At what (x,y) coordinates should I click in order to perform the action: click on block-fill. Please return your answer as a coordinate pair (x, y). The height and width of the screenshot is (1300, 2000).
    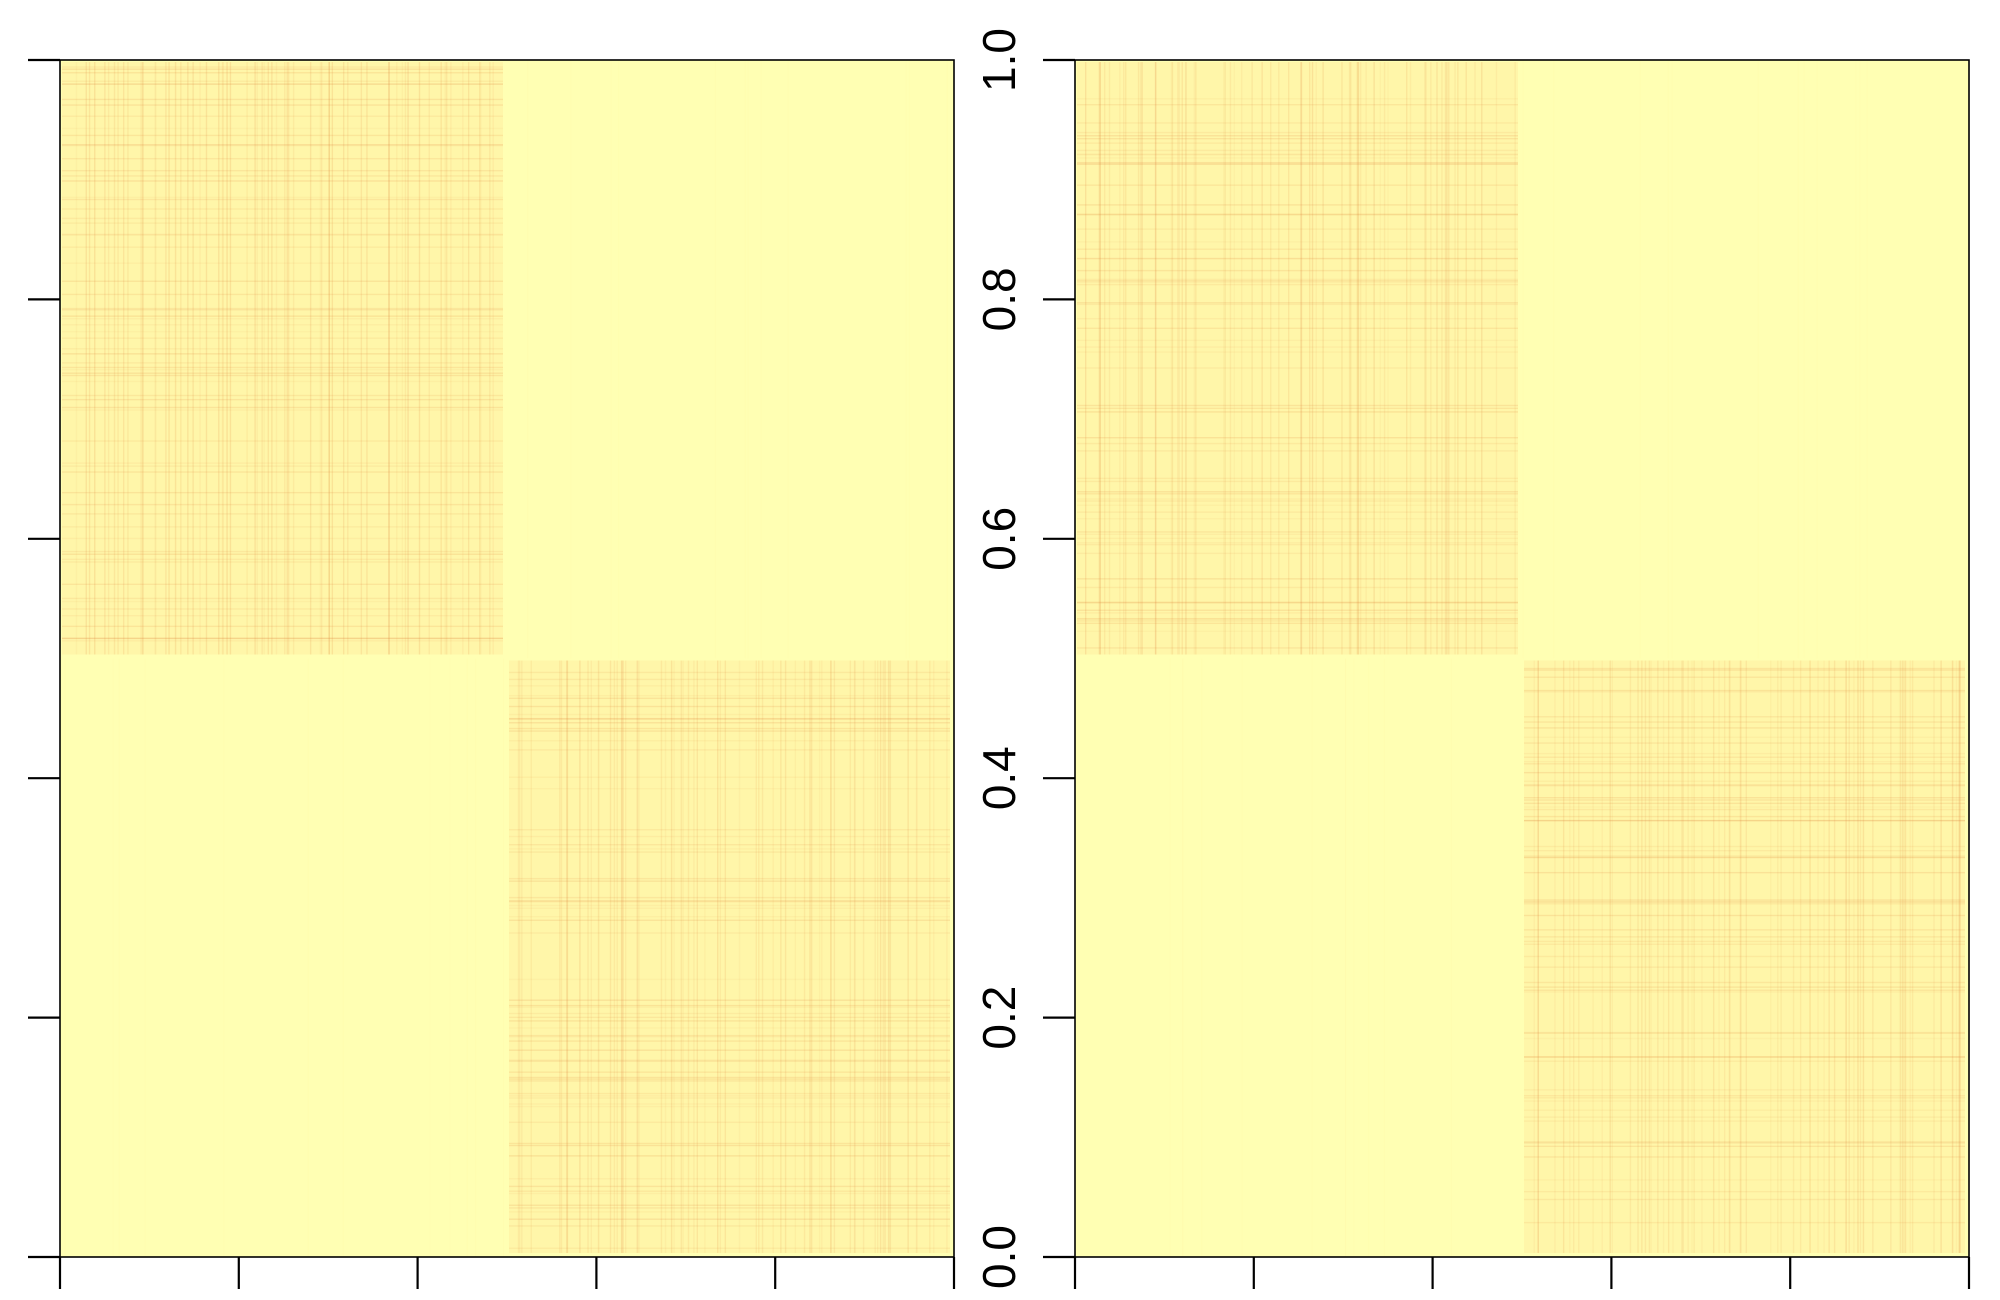
    Looking at the image, I should click on (1745, 359).